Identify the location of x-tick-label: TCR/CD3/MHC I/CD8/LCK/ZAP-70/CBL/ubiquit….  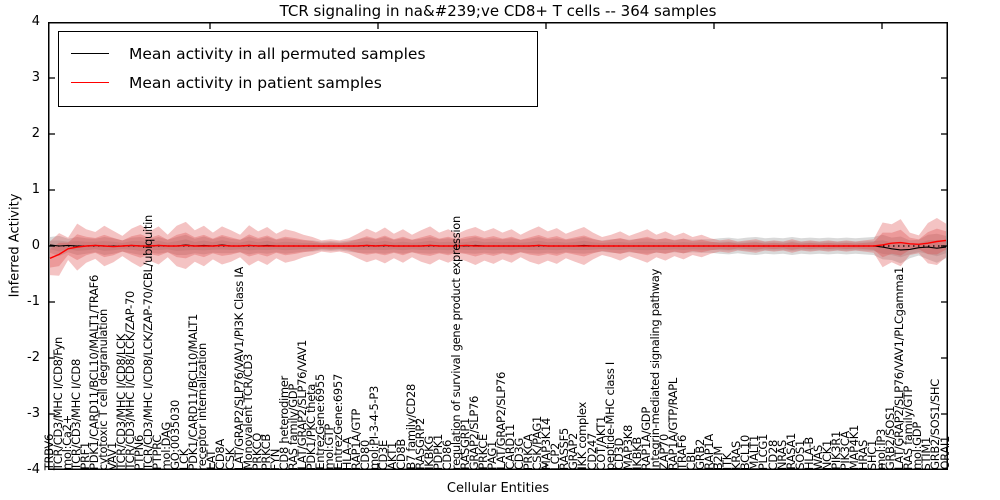
(148, 342).